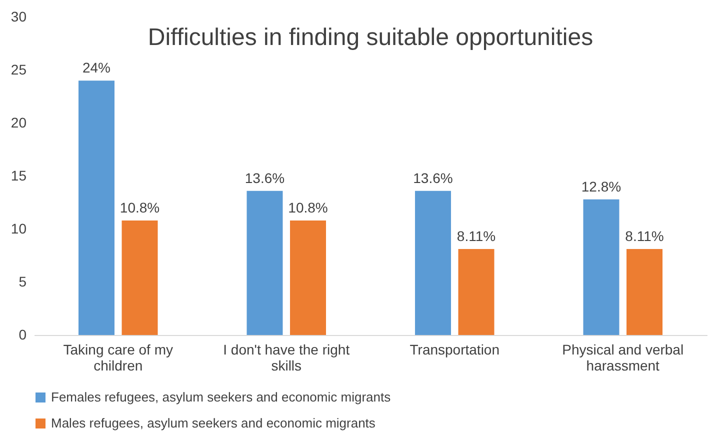 The height and width of the screenshot is (441, 727). I want to click on x-tick-label: Physical and verbal harassment, so click(623, 358).